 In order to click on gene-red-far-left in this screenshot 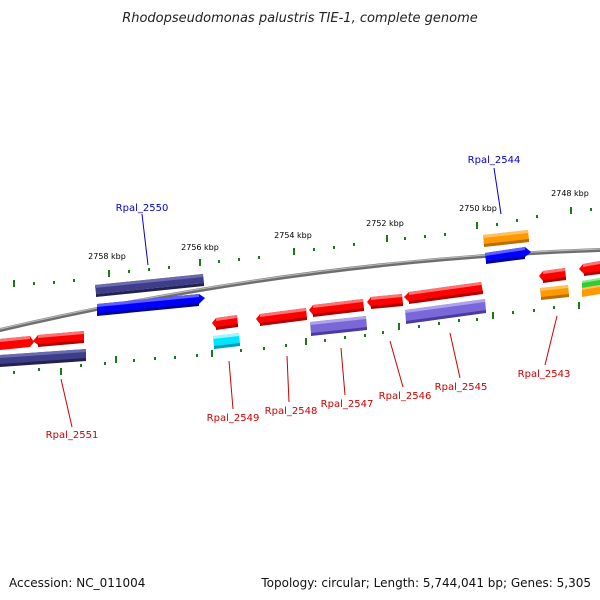, I will do `click(17, 343)`.